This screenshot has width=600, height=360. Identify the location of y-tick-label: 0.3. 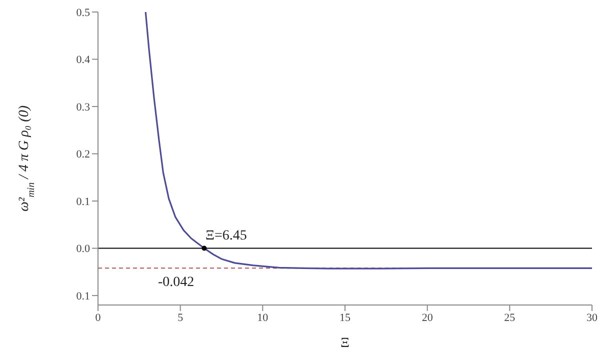
(83, 107).